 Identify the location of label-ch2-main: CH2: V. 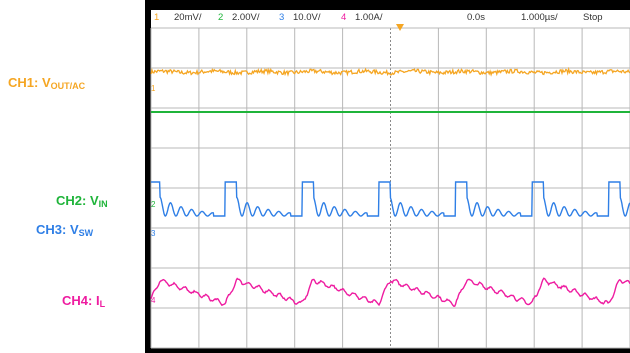
(77, 200).